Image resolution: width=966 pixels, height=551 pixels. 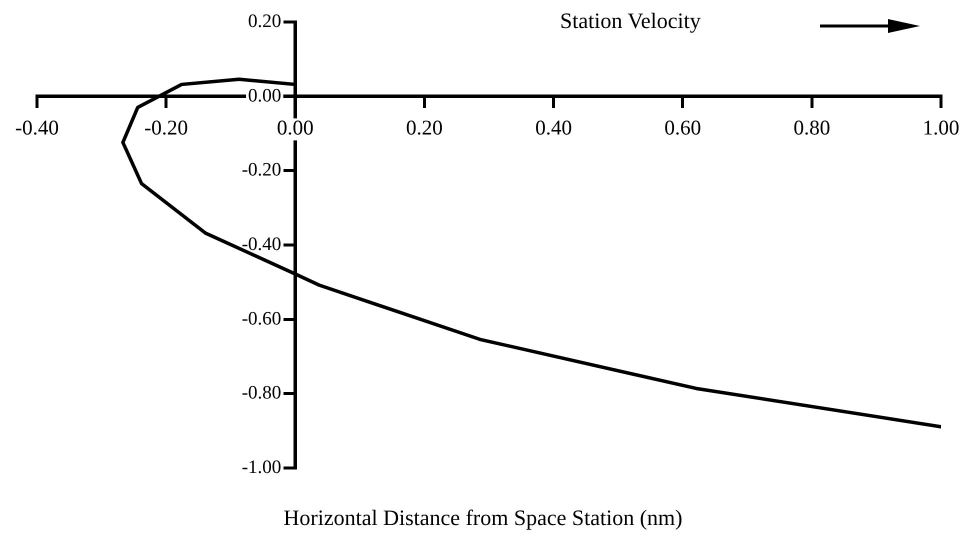 What do you see at coordinates (941, 127) in the screenshot?
I see `x-tick-label: 1.00` at bounding box center [941, 127].